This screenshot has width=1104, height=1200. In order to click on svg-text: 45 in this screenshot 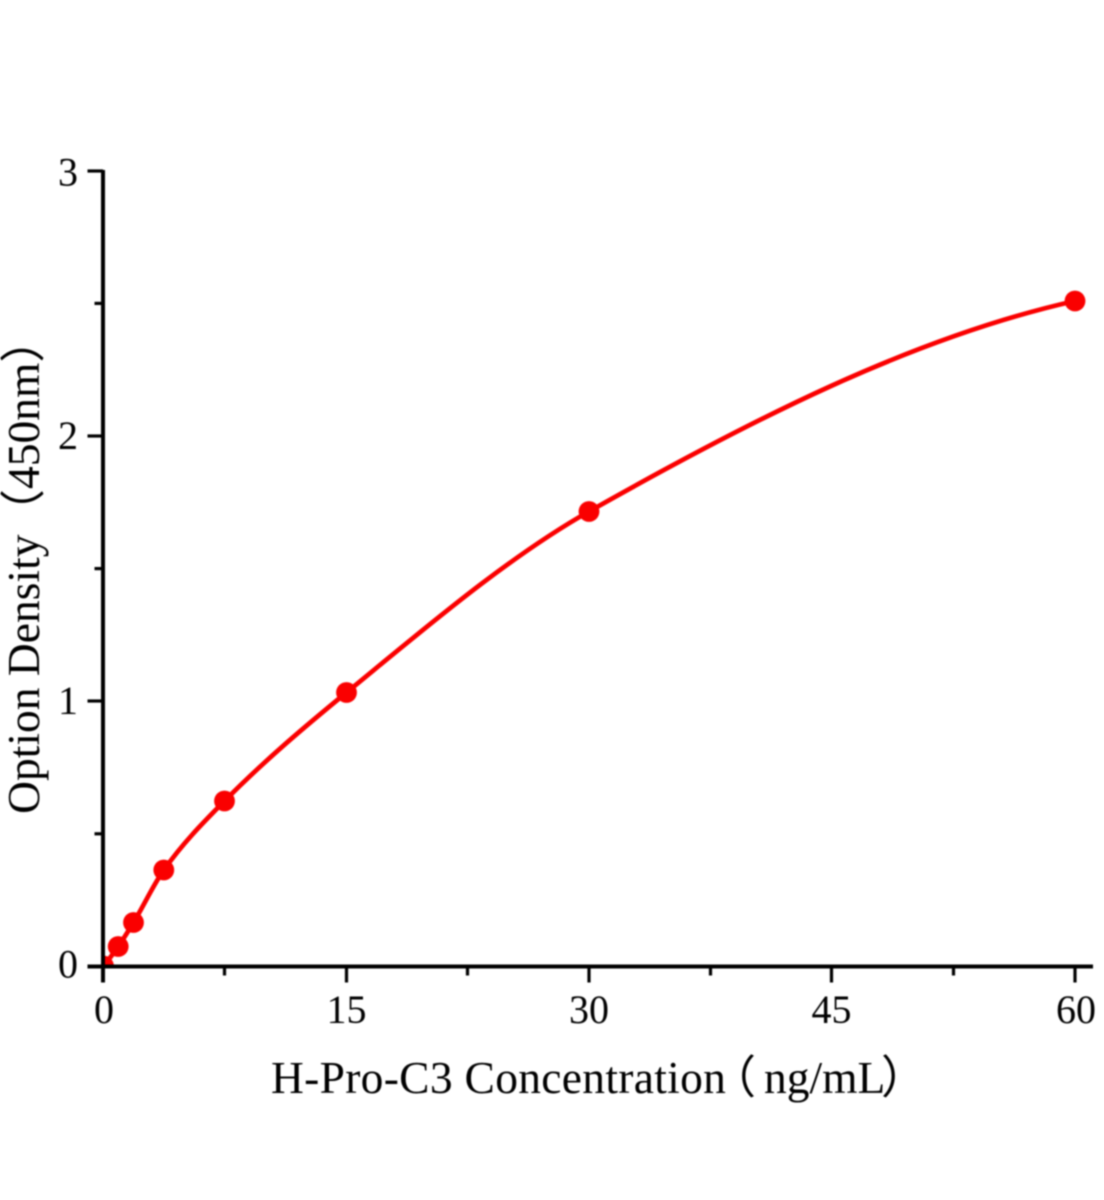, I will do `click(832, 1009)`.